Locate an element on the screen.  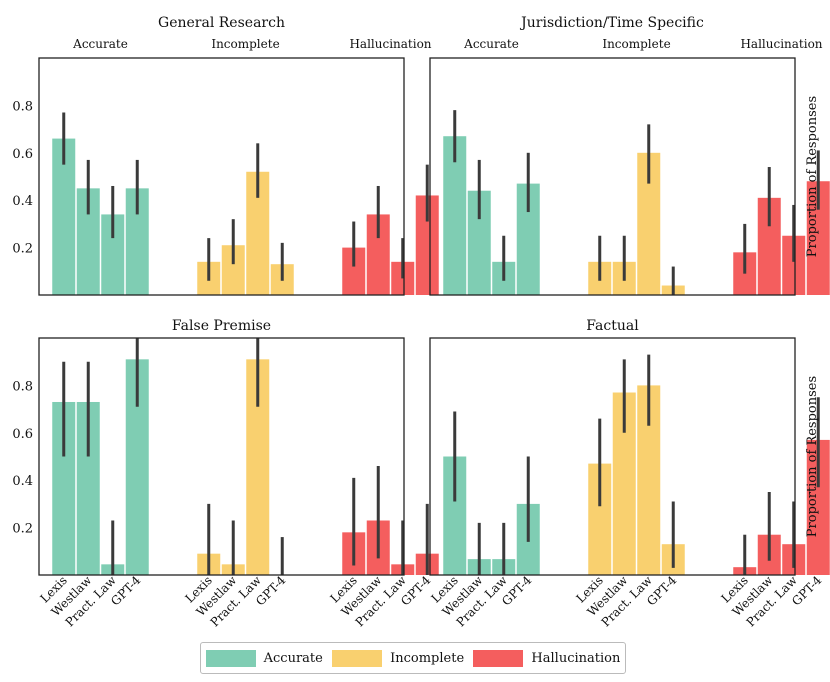
panel-title-jurisdiction-time-specific: Jurisdiction/Time Specific is located at coordinates (611, 23).